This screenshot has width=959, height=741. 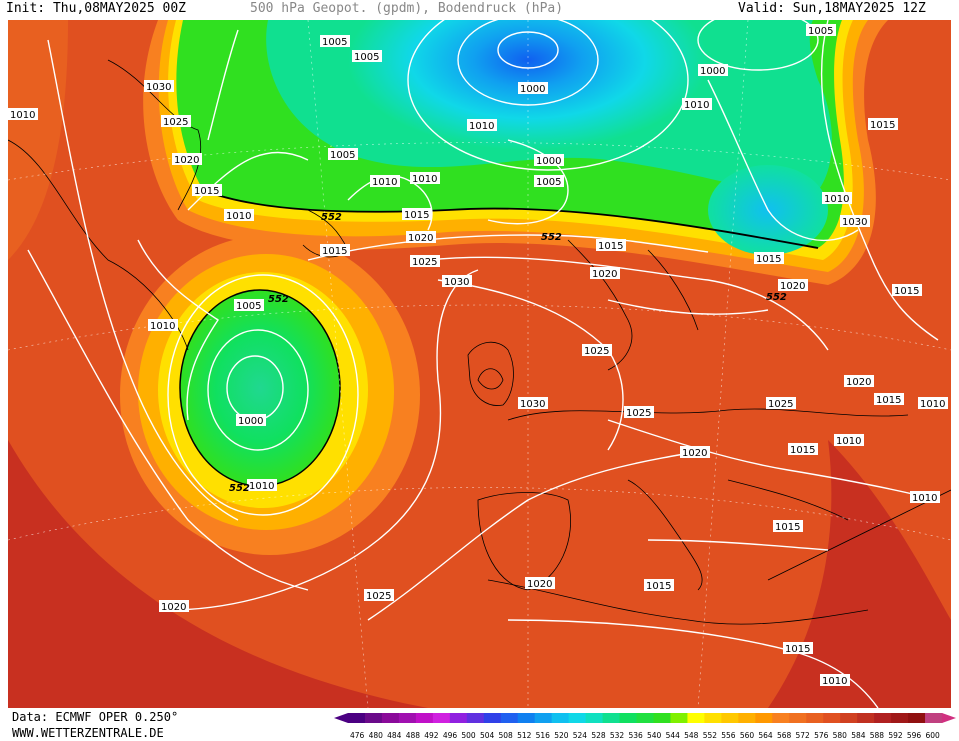 What do you see at coordinates (914, 735) in the screenshot?
I see `colorbar-tick-label: 596` at bounding box center [914, 735].